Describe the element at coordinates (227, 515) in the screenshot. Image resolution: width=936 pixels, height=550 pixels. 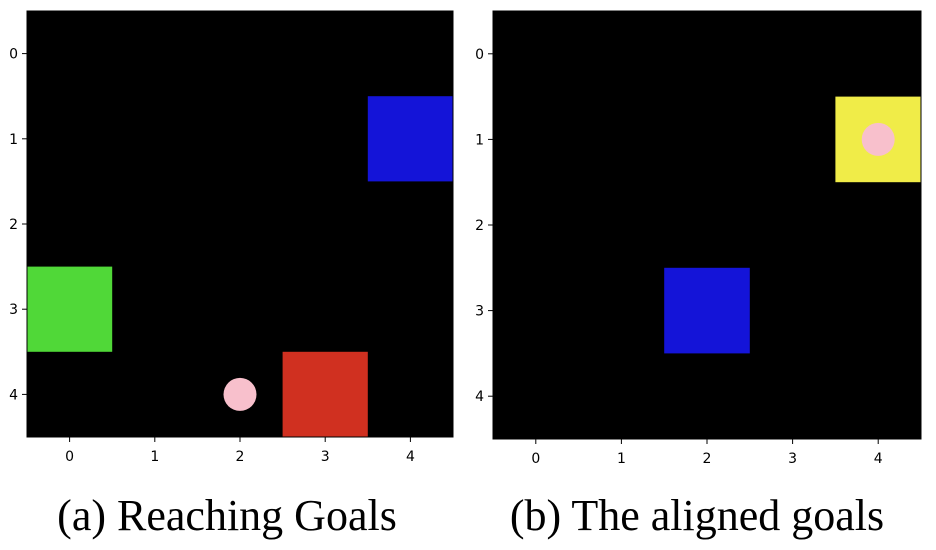
I see `panel-caption: (a) Reaching Goals` at that location.